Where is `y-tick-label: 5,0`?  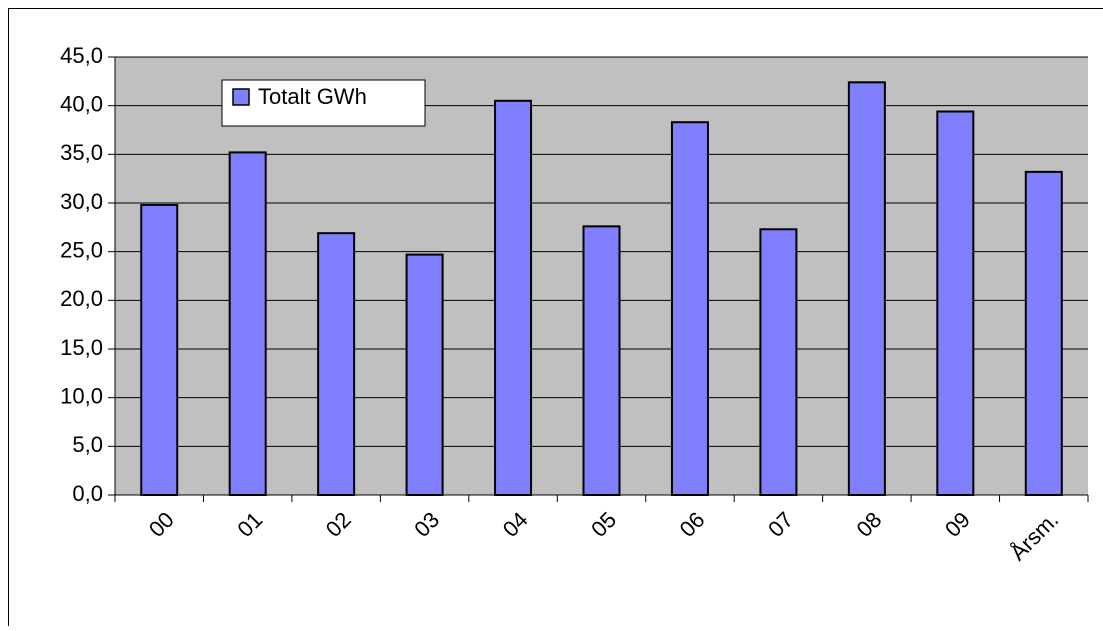 y-tick-label: 5,0 is located at coordinates (87, 444).